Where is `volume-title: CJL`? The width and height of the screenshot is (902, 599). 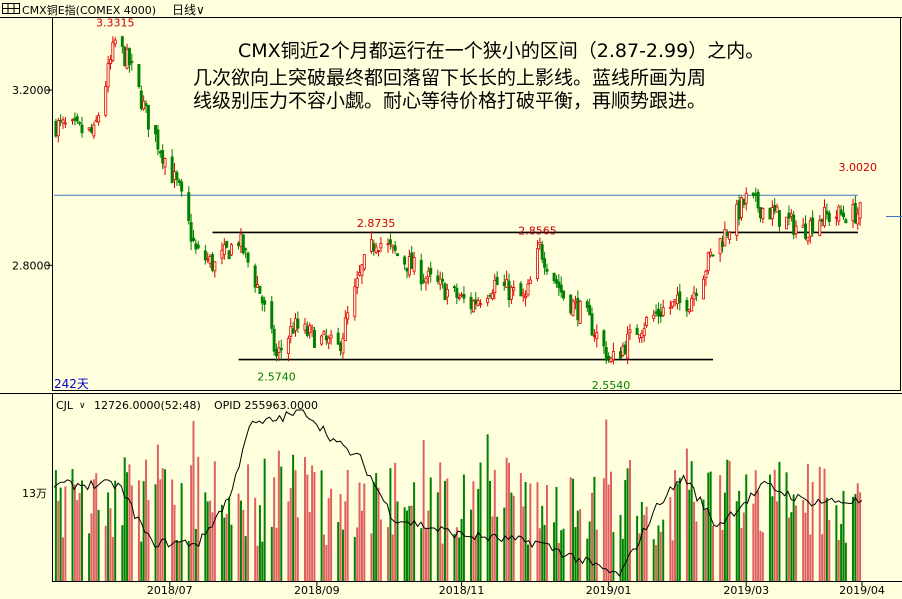
volume-title: CJL is located at coordinates (65, 405).